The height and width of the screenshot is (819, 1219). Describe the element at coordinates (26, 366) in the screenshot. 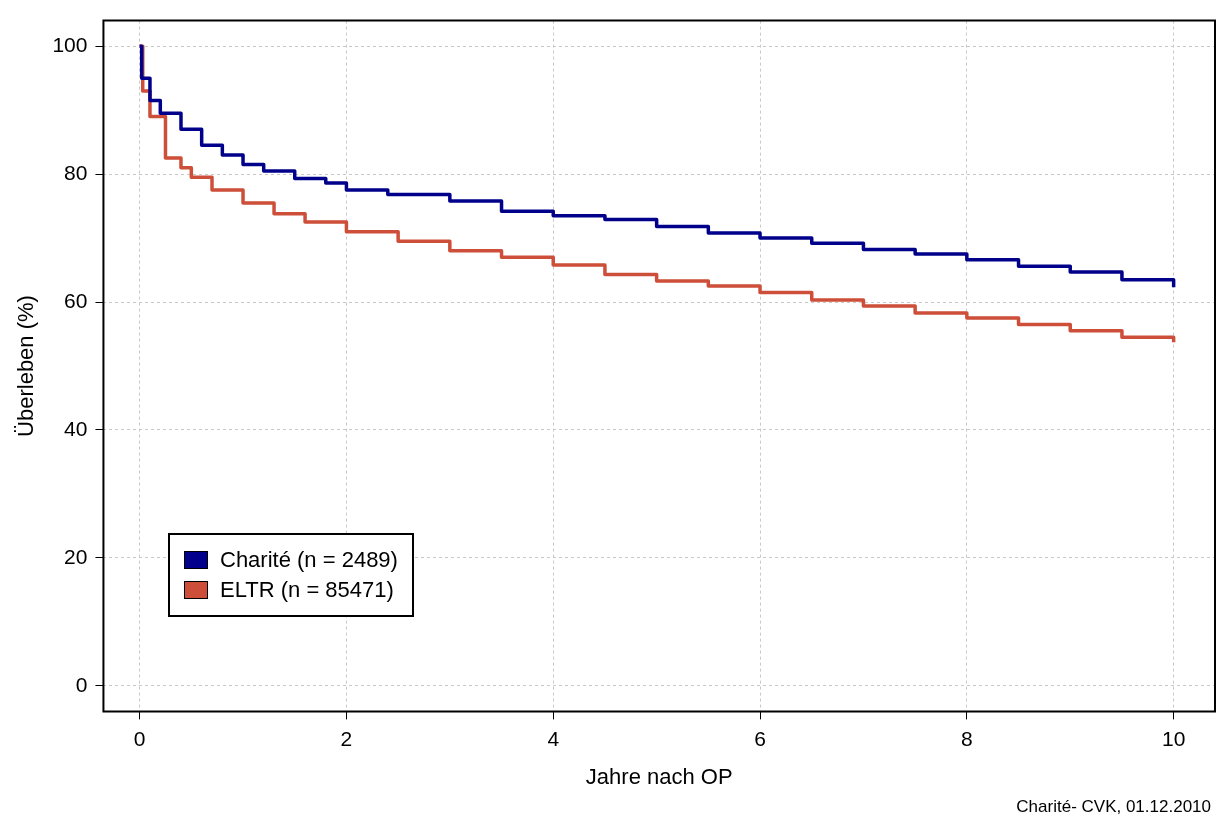

I see `y-axis-title: Überleben (%)` at that location.